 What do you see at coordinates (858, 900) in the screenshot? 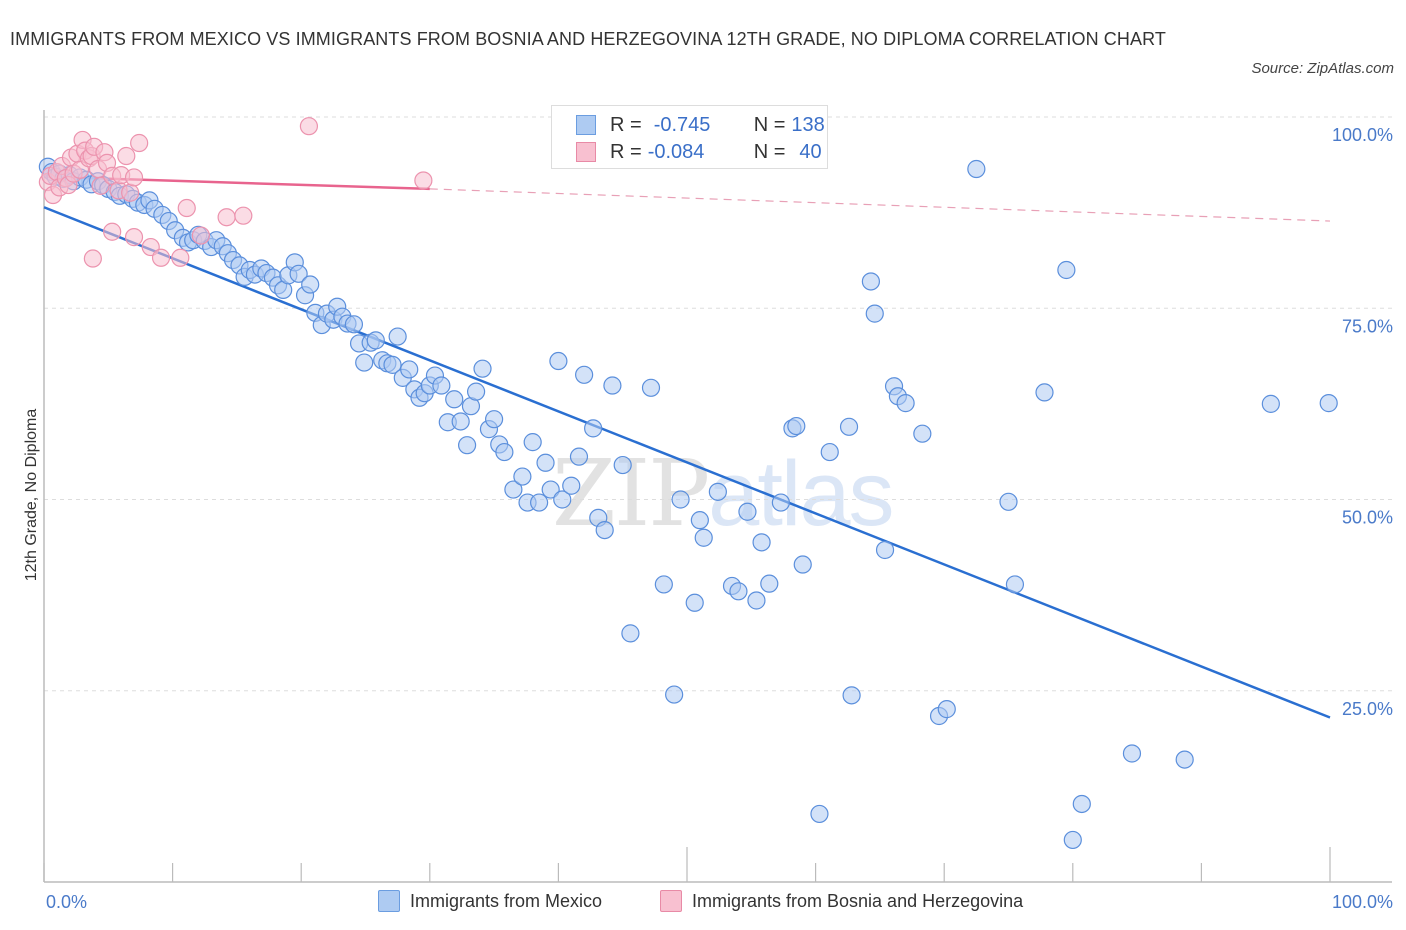
I see `legend-label-bosnia: Immigrants from Bosnia and Herzegovina` at bounding box center [858, 900].